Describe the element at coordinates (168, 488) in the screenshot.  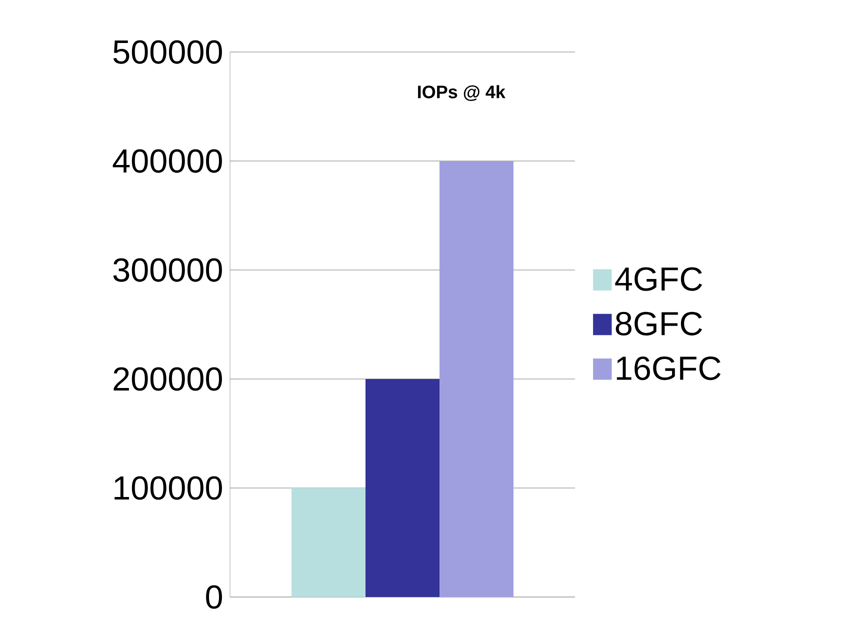
I see `y-tick-label: 100000` at that location.